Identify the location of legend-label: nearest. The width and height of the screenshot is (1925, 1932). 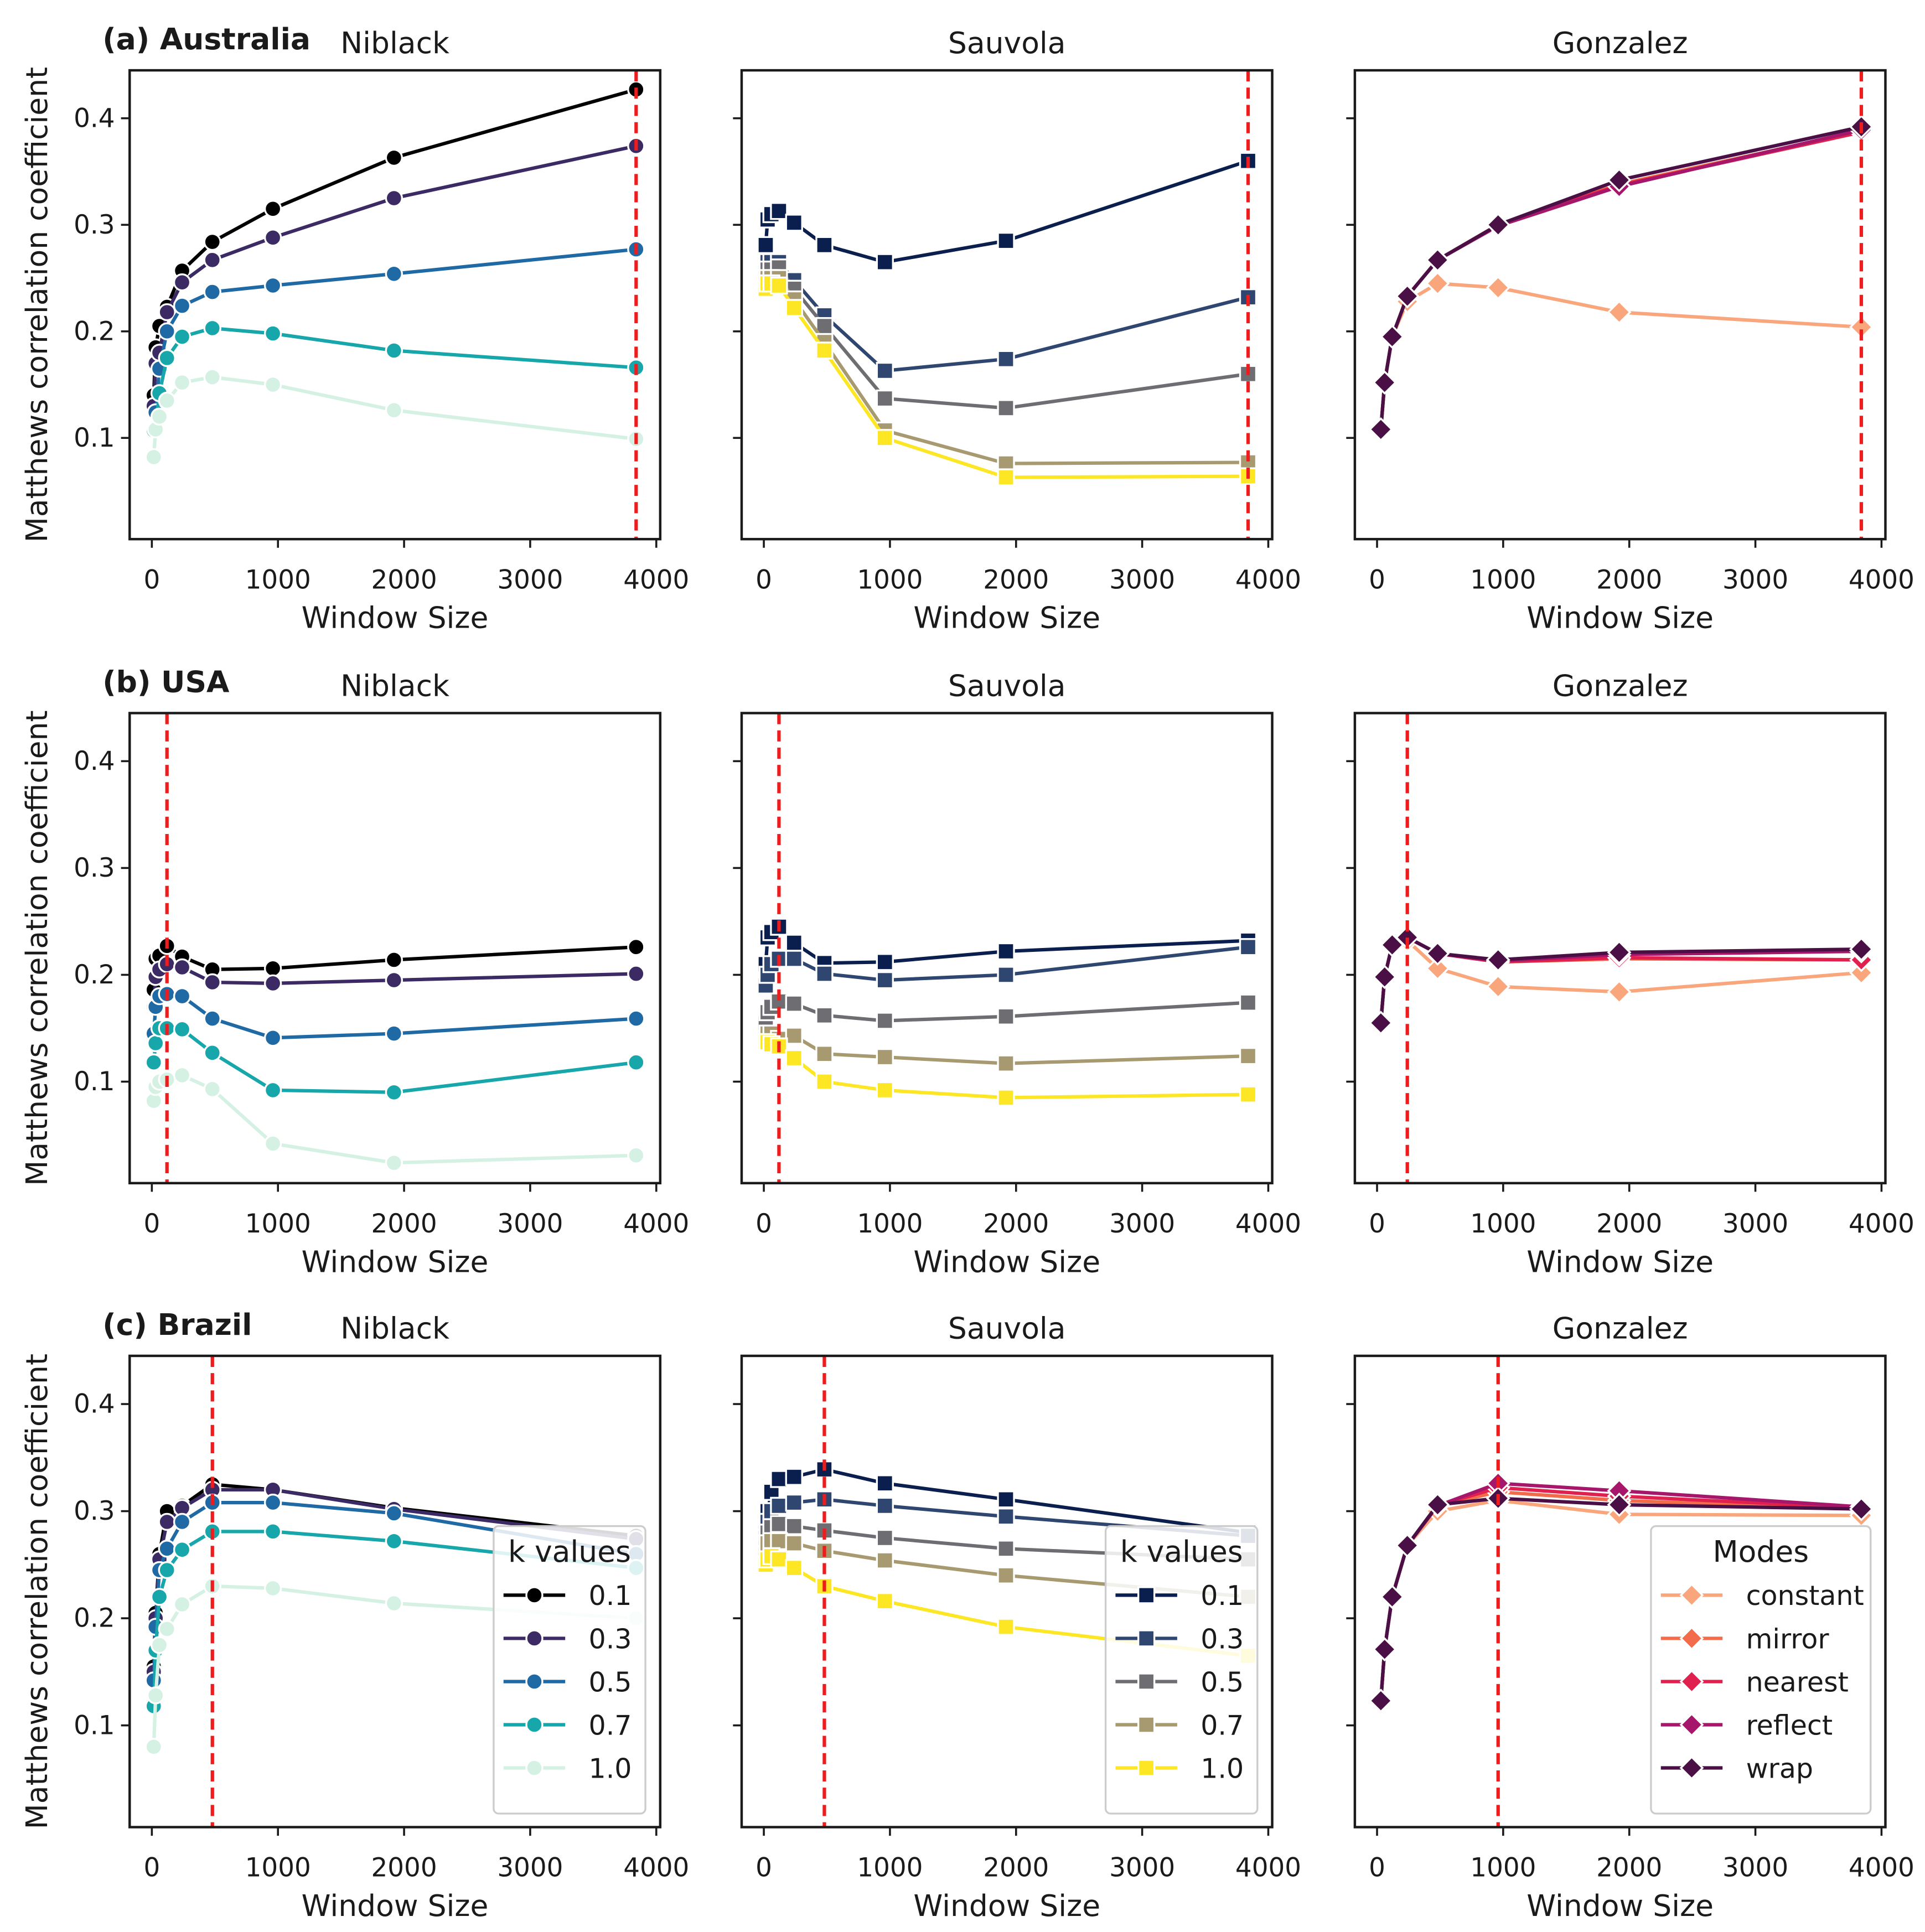
(1797, 1682).